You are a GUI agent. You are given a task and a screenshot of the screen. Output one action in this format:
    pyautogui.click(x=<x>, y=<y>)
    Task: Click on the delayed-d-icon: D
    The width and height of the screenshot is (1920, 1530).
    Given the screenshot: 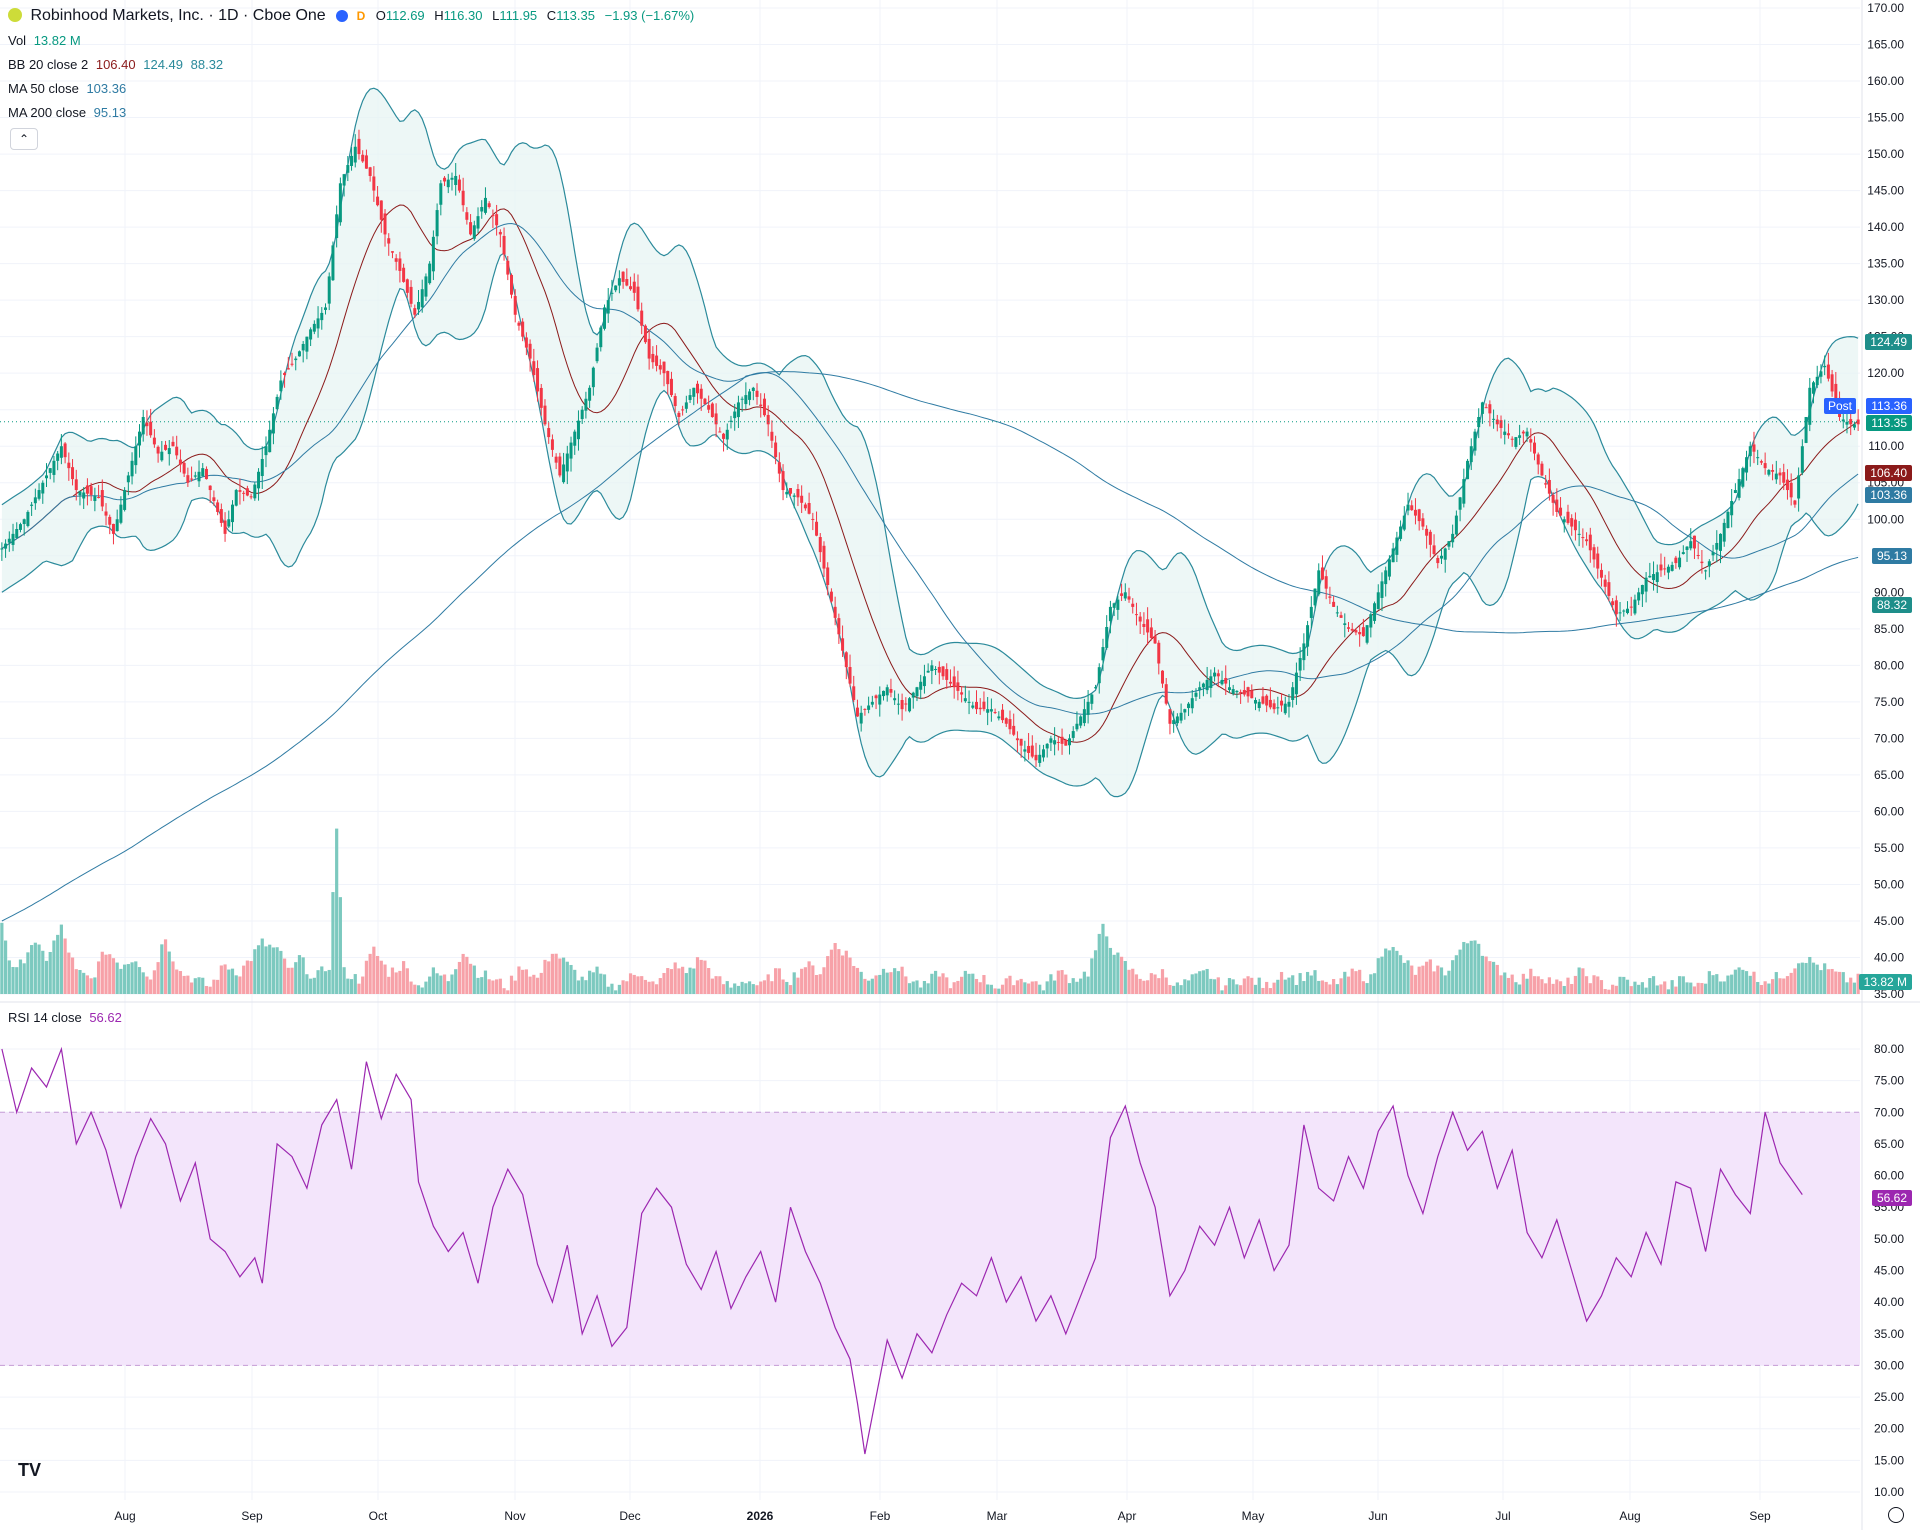 What is the action you would take?
    pyautogui.click(x=361, y=16)
    